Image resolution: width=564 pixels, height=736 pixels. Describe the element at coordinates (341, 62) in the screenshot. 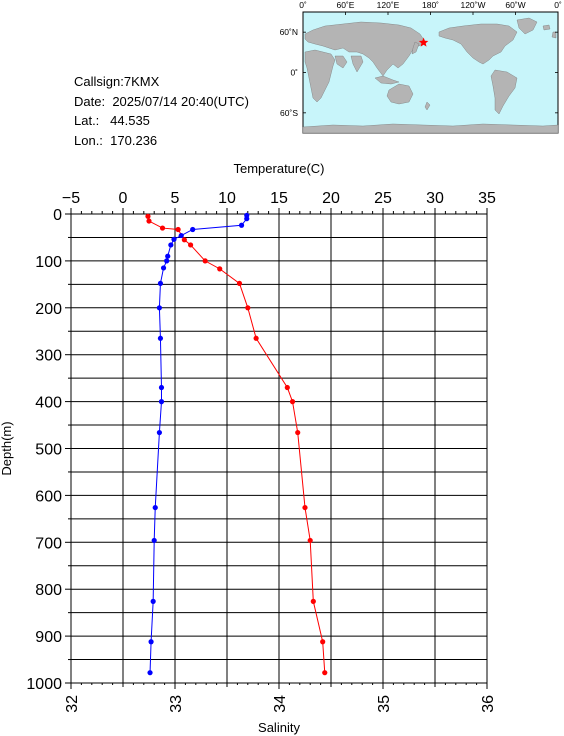

I see `land-arabia` at that location.